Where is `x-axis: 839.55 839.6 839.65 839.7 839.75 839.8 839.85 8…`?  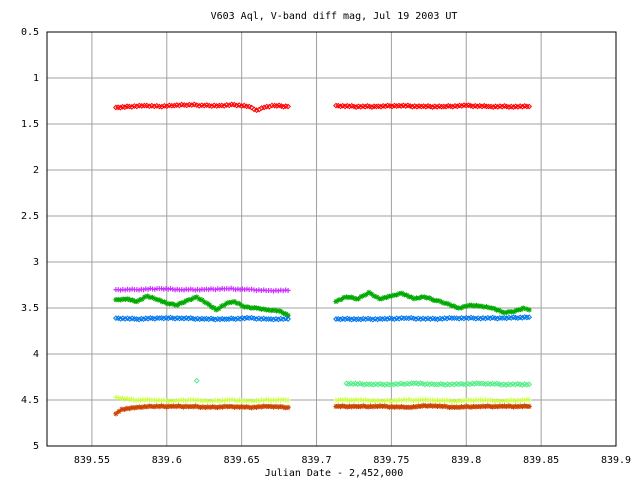
x-axis: 839.55 839.6 839.65 839.7 839.75 839.8 839.85 8… is located at coordinates (352, 460).